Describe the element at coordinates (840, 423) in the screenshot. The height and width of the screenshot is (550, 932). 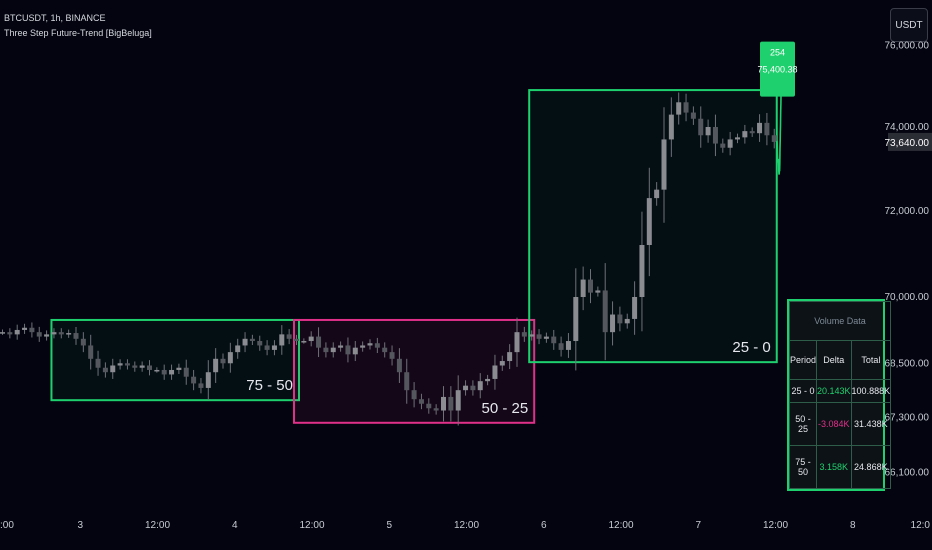
I see `table-row: 50 - 25 -3.084K 31.438K` at that location.